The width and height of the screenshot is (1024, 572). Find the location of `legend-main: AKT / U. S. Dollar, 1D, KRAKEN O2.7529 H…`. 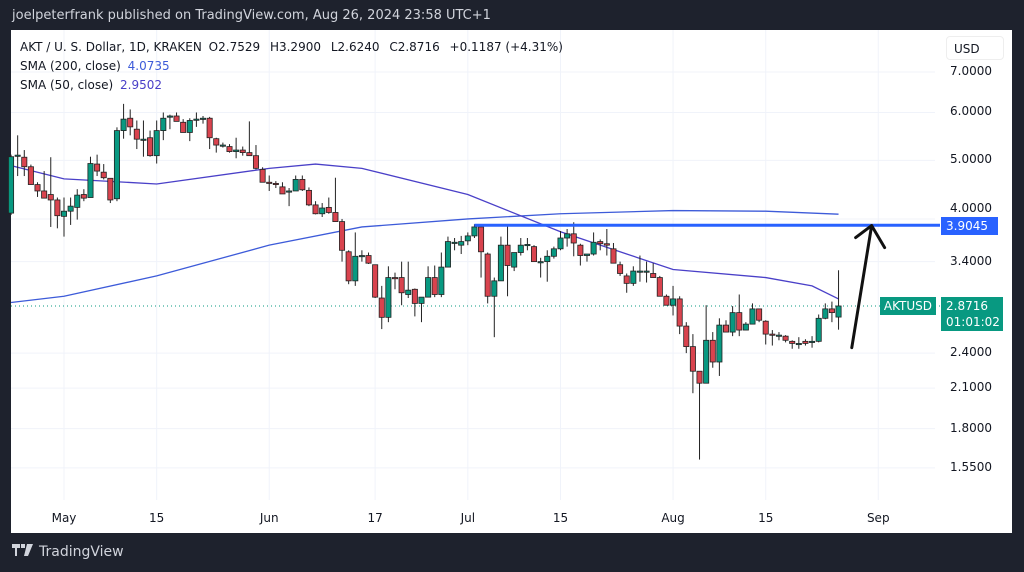

legend-main: AKT / U. S. Dollar, 1D, KRAKEN O2.7529 H… is located at coordinates (293, 47).